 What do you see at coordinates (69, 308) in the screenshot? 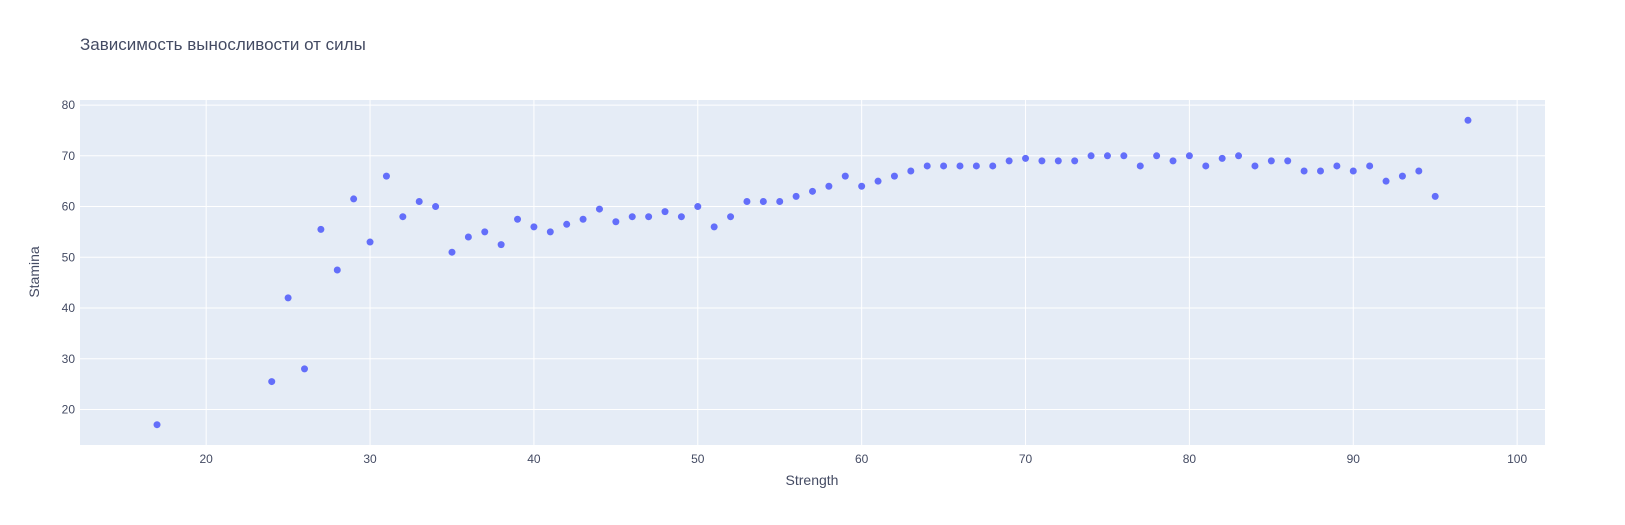
I see `y-tick-label: 40` at bounding box center [69, 308].